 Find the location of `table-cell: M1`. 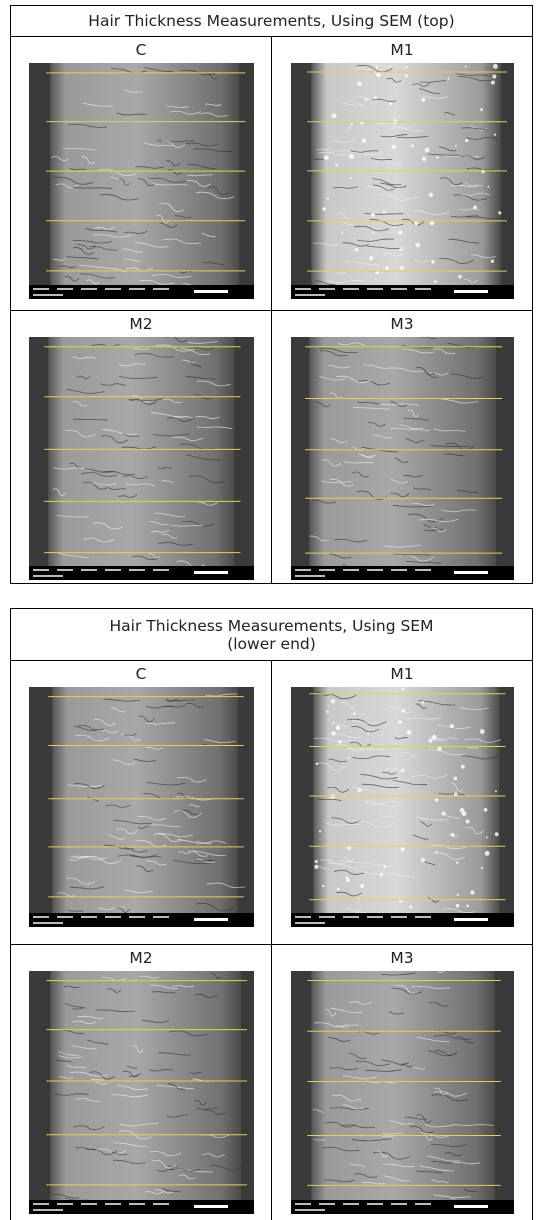

table-cell: M1 is located at coordinates (401, 802).